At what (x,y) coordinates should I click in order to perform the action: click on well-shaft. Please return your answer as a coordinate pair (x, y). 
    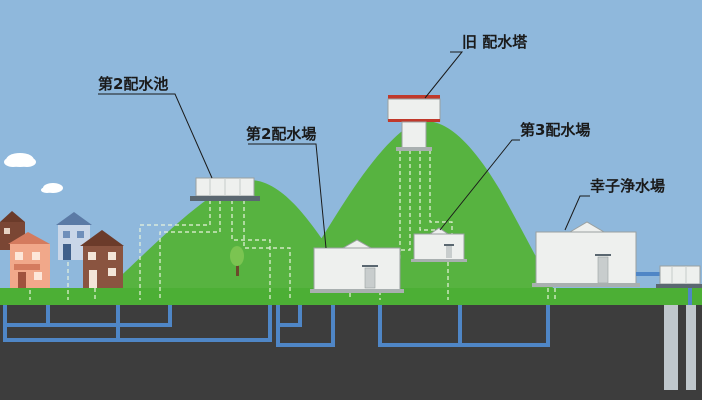
    Looking at the image, I should click on (671, 347).